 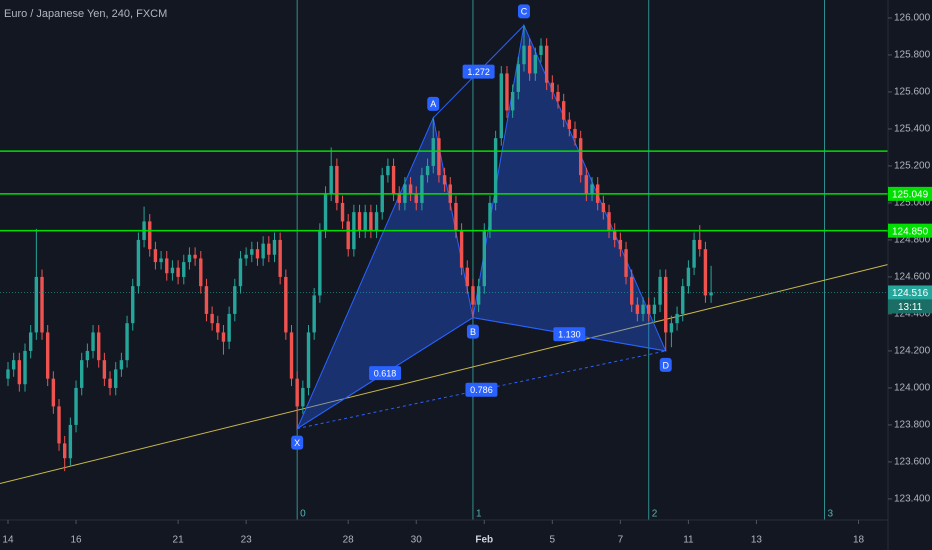 I want to click on y-tick-label: 125.000, so click(x=912, y=203).